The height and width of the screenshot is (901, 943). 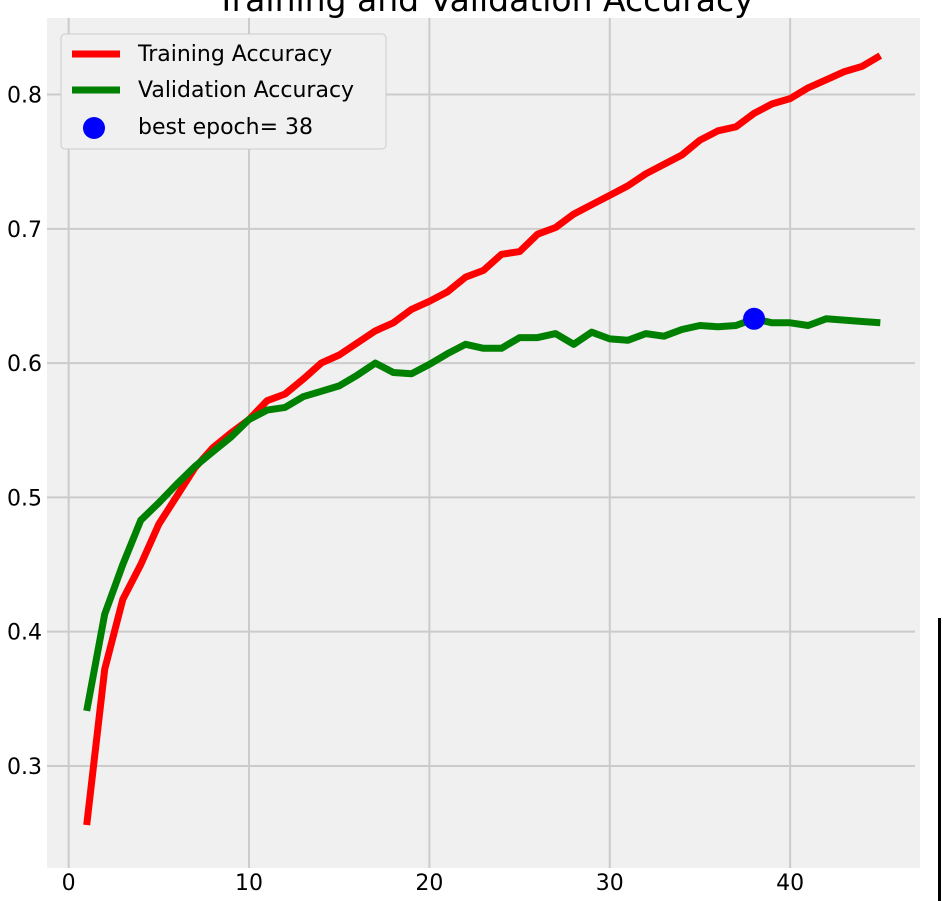 I want to click on y-tick-label: 0.5, so click(x=24, y=498).